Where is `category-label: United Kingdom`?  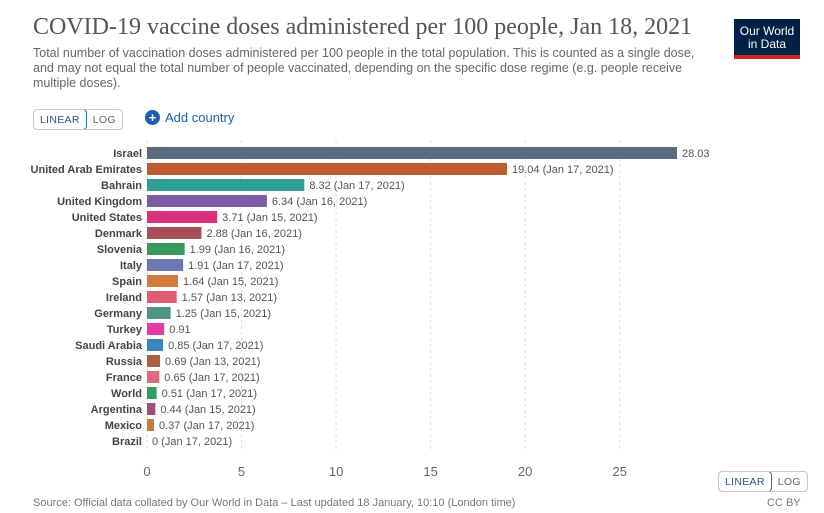 category-label: United Kingdom is located at coordinates (99, 202).